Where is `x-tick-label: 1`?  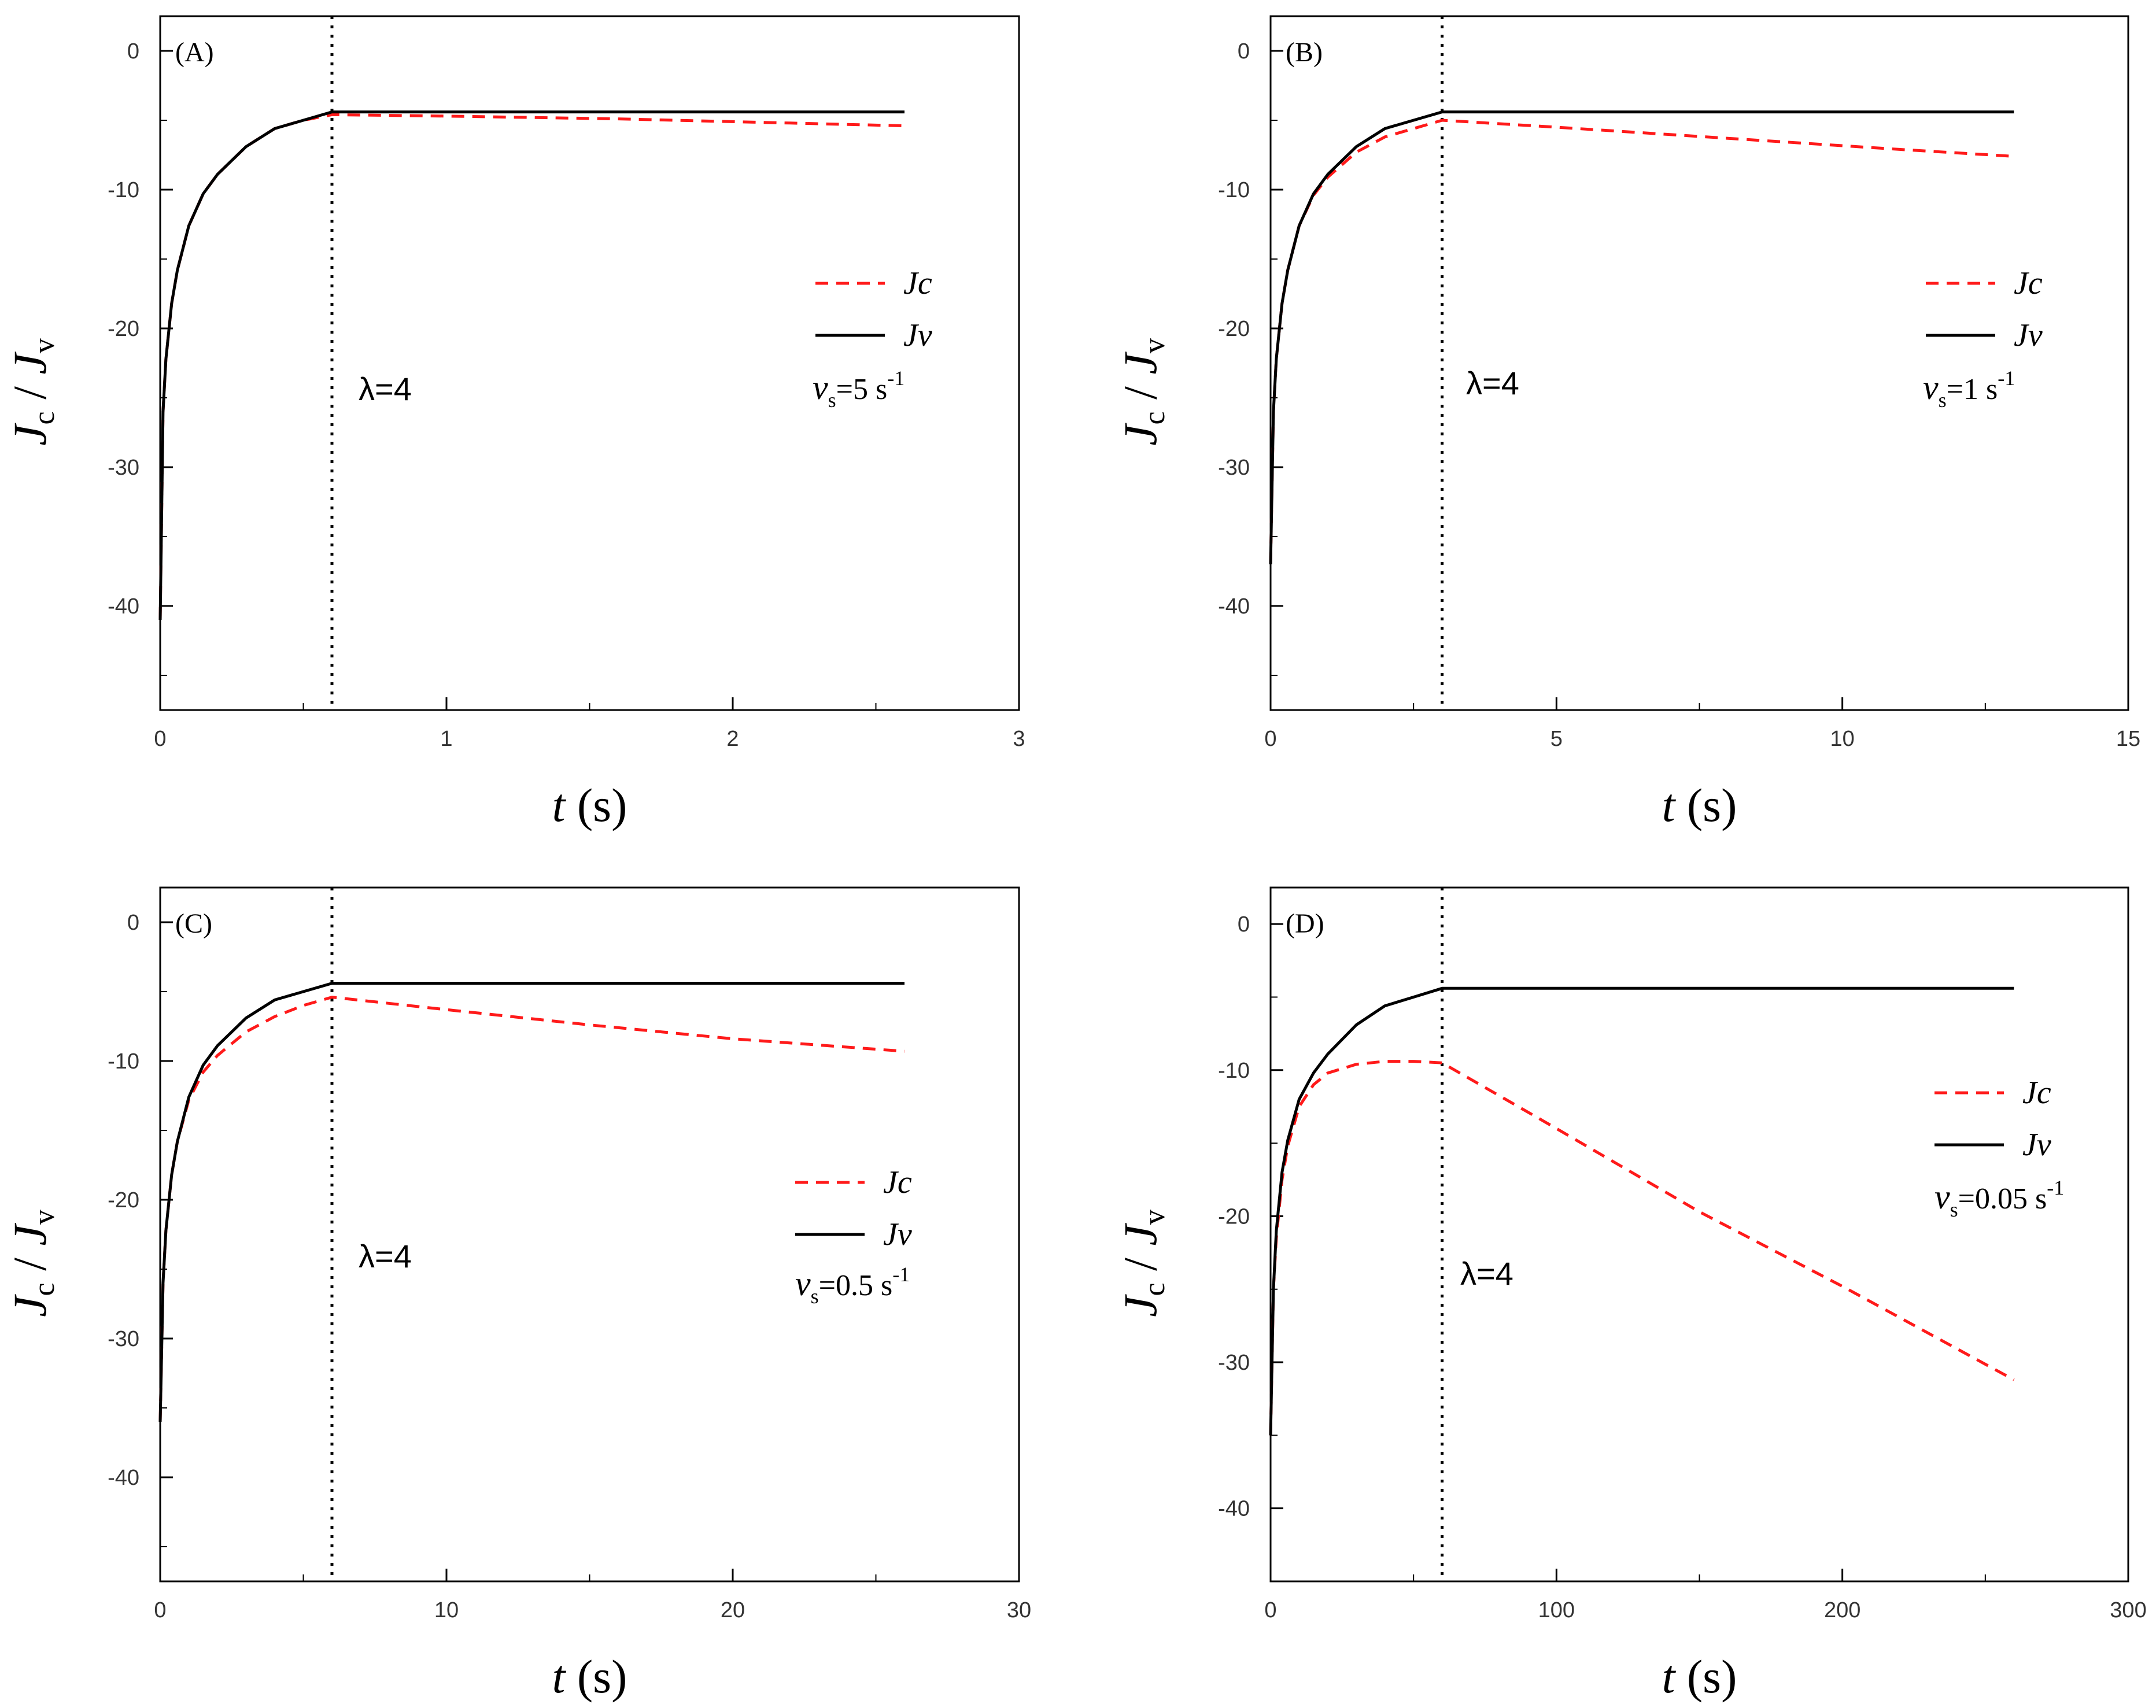
x-tick-label: 1 is located at coordinates (446, 739).